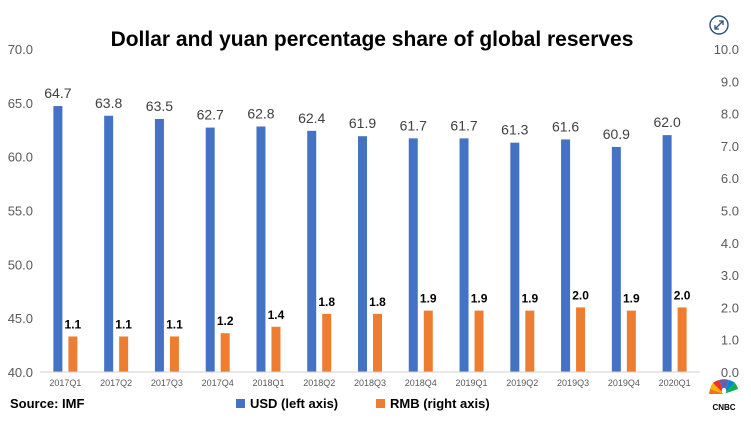  What do you see at coordinates (522, 383) in the screenshot?
I see `category-label: 2019Q2` at bounding box center [522, 383].